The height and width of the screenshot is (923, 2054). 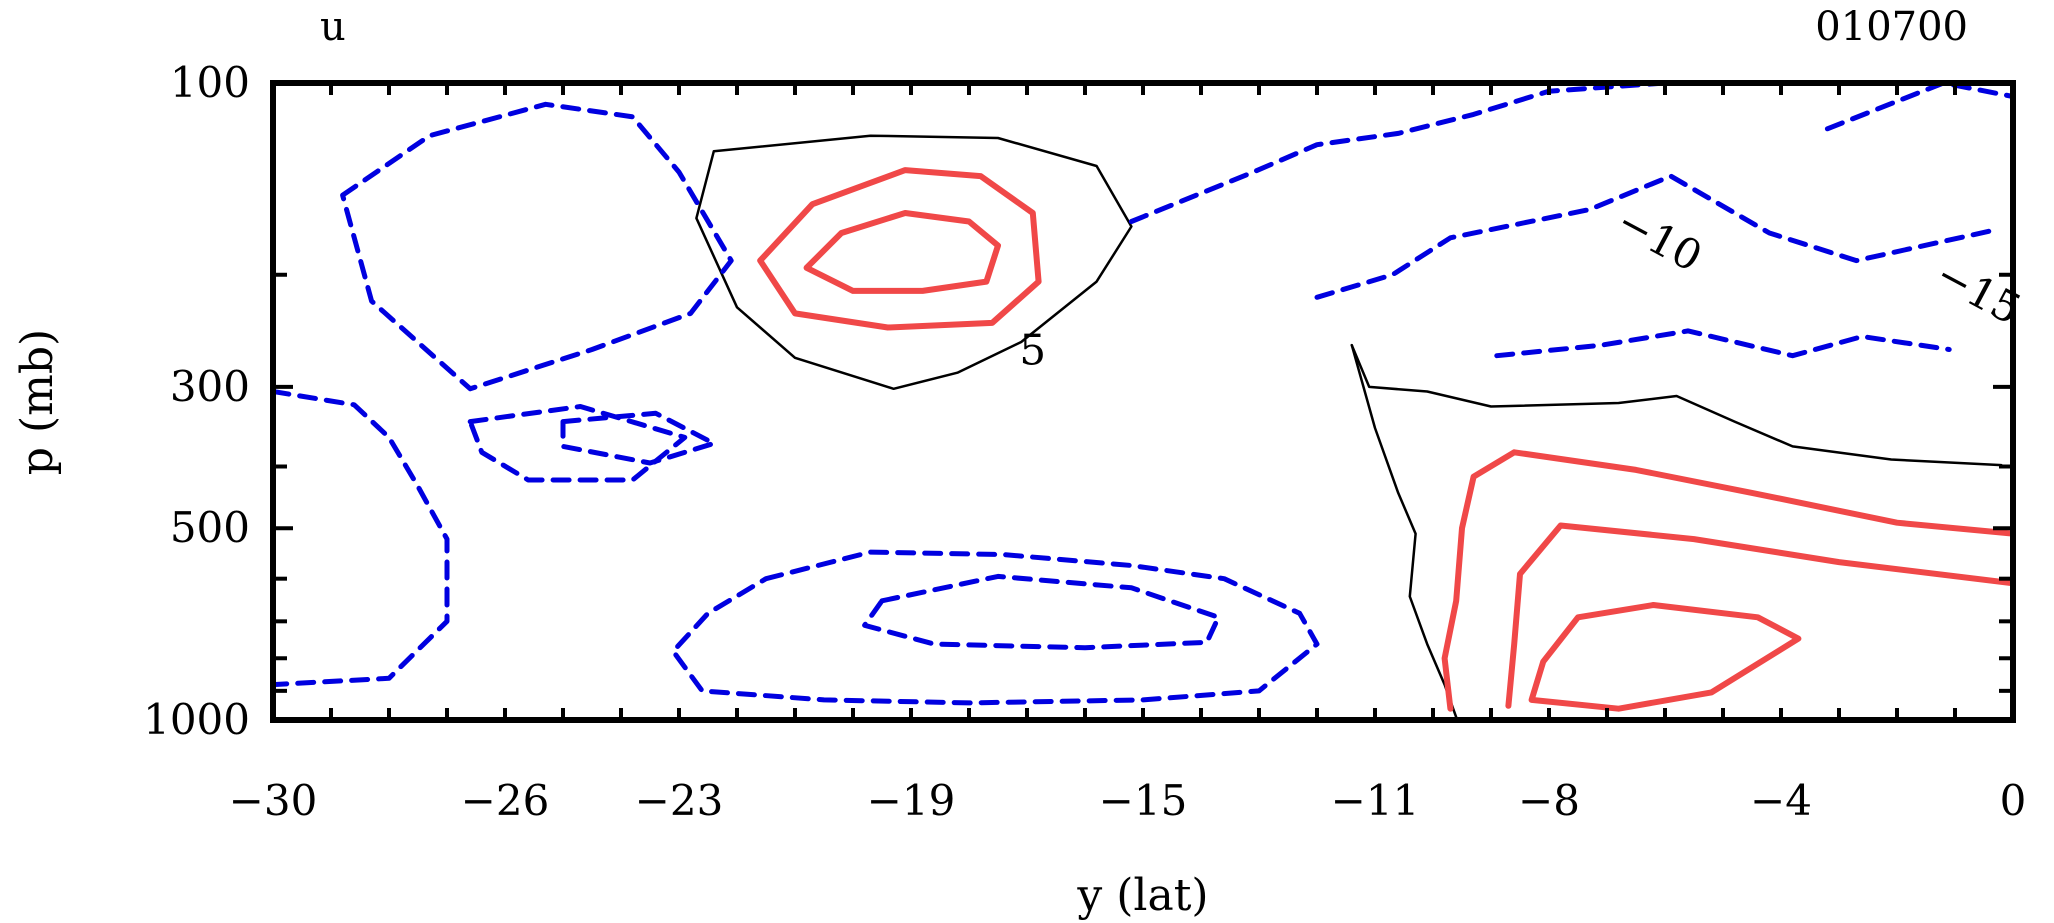 I want to click on contour-line-level--15-16, so click(x=1723, y=343).